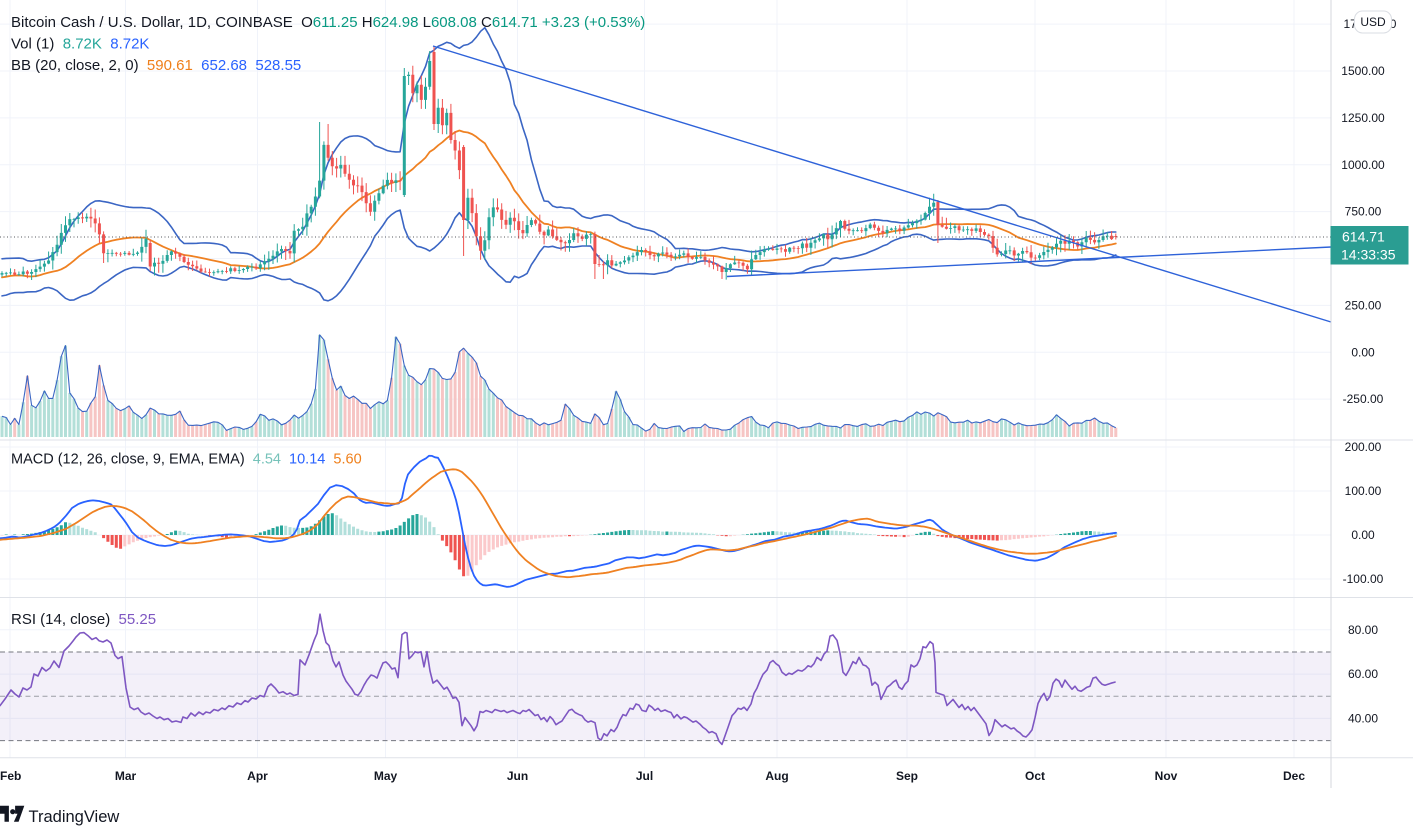 The image size is (1413, 838). Describe the element at coordinates (1393, 24) in the screenshot. I see `svg-text: 0` at that location.